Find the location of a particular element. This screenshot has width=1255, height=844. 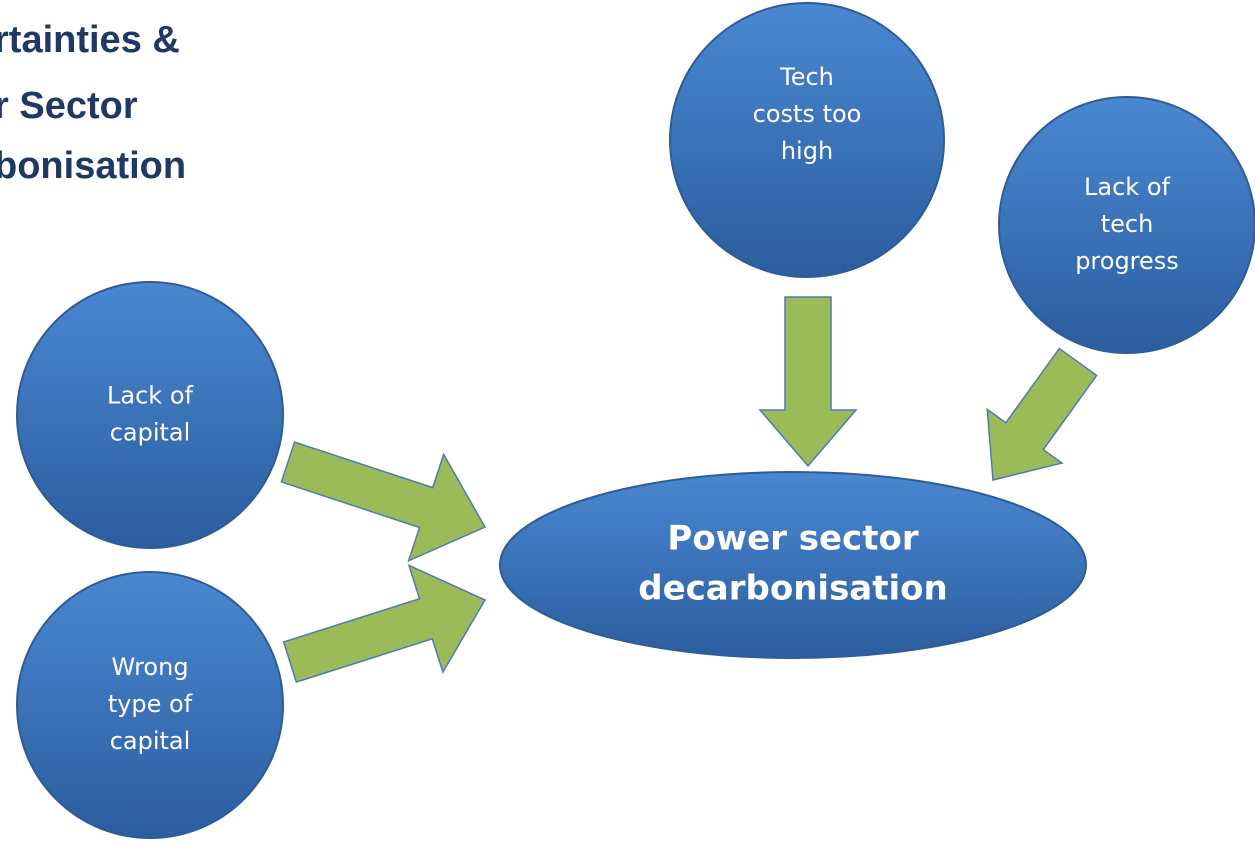

node-label: Power sector is located at coordinates (792, 539).